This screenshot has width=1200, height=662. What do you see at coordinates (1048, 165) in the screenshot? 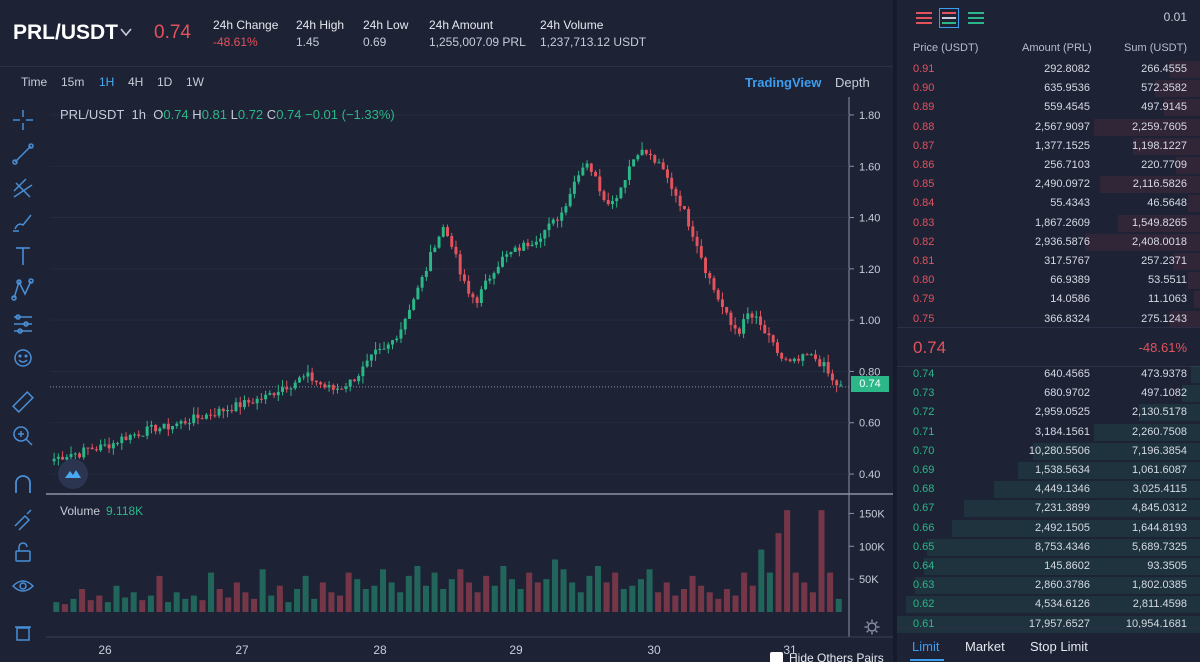
I see `ask-row: 0.86 256.7103 220.7709` at bounding box center [1048, 165].